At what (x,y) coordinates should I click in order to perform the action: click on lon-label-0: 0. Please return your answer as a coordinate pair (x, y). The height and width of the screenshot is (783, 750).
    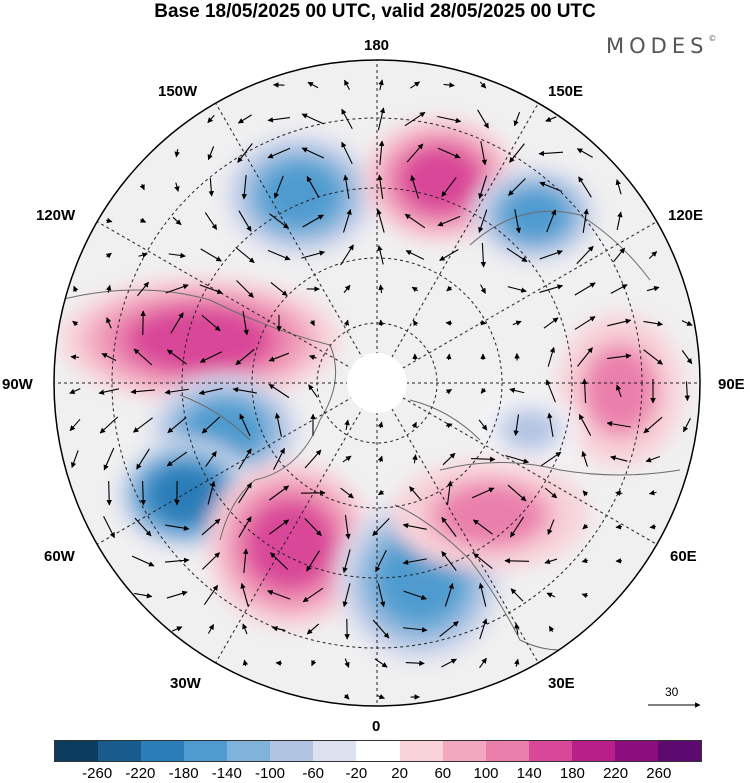
    Looking at the image, I should click on (376, 726).